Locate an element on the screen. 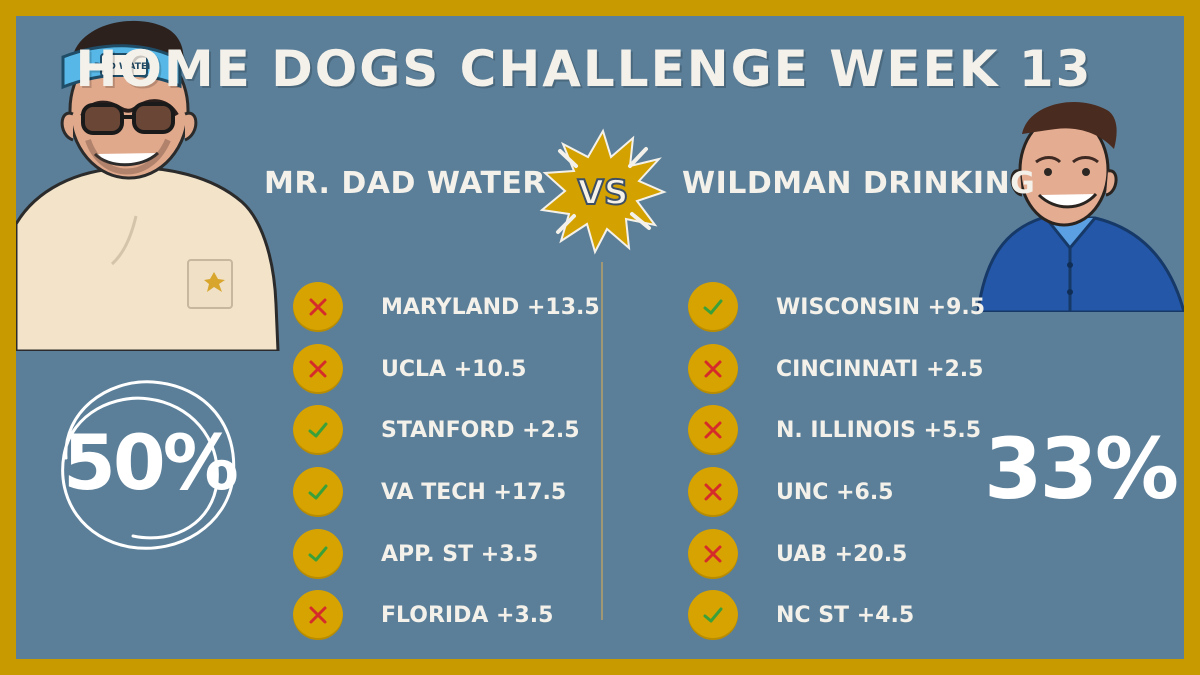 The height and width of the screenshot is (675, 1200). left-pick-row: FLORIDA +3.5 is located at coordinates (423, 615).